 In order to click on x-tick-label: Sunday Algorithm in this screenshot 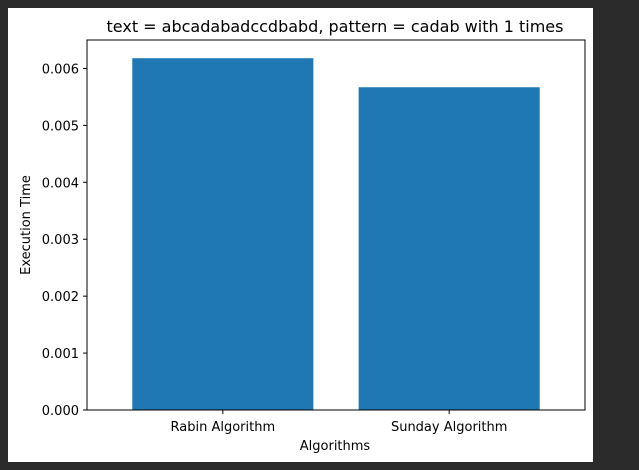, I will do `click(449, 427)`.